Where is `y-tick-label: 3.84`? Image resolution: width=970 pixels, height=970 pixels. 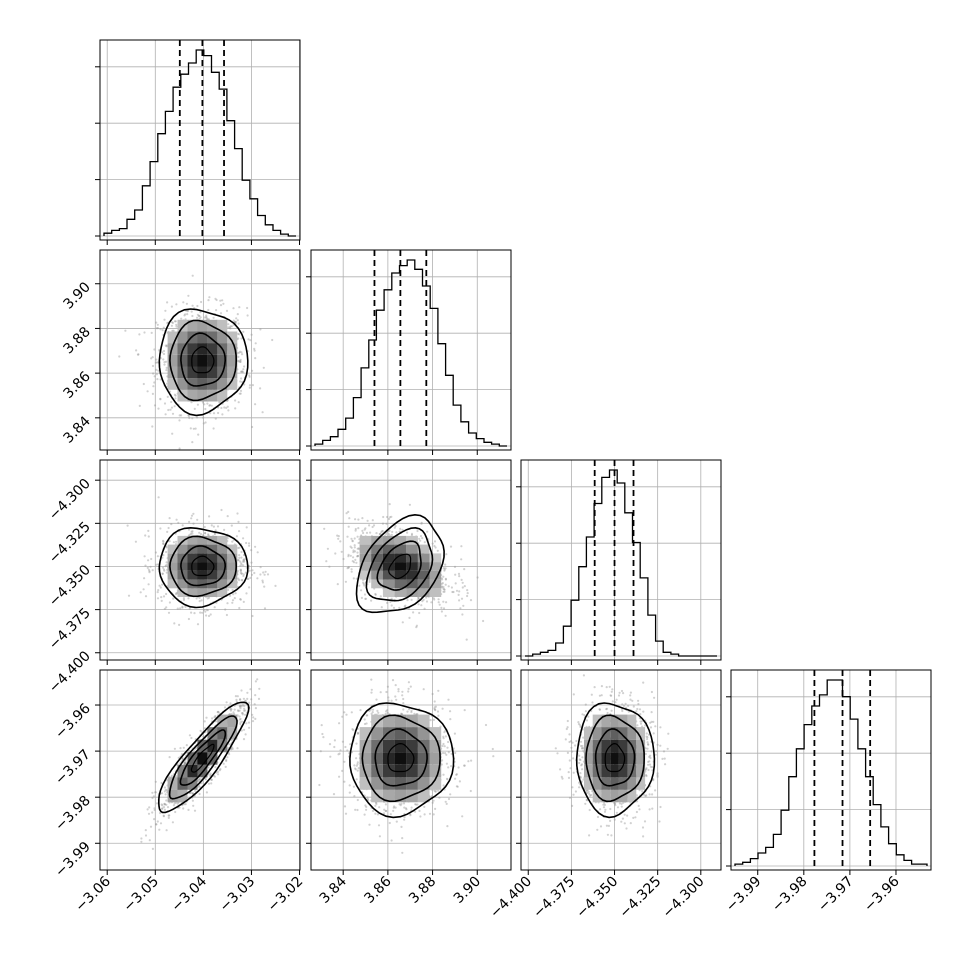
y-tick-label: 3.84 is located at coordinates (76, 429).